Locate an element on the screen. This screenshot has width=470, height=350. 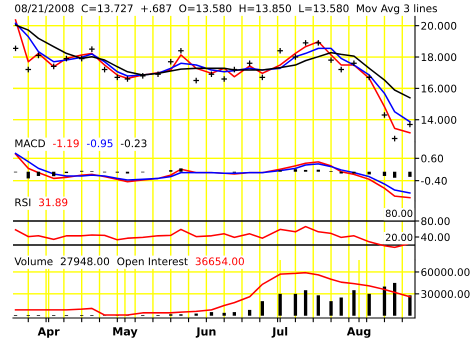
y-tick-label: 18.000 is located at coordinates (439, 57).